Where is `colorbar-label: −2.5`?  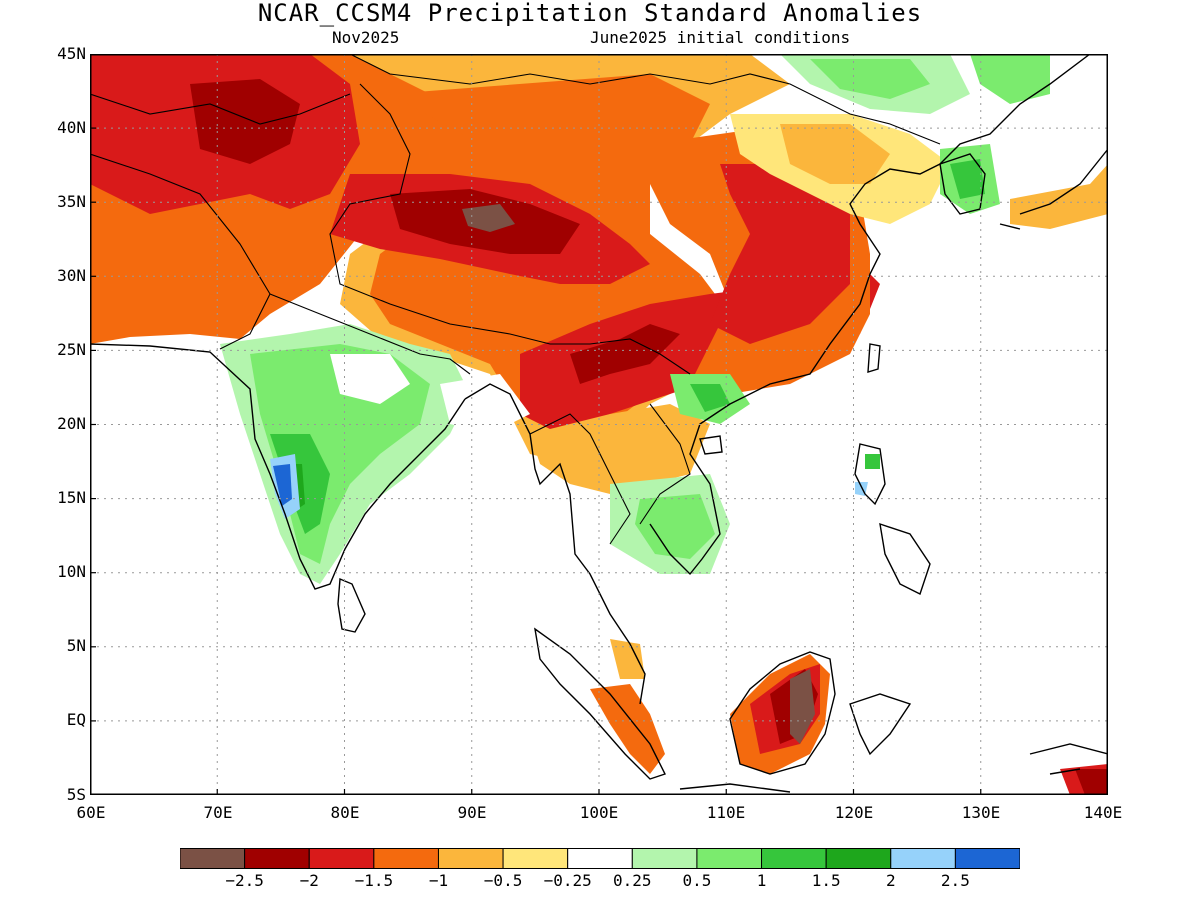 colorbar-label: −2.5 is located at coordinates (244, 880).